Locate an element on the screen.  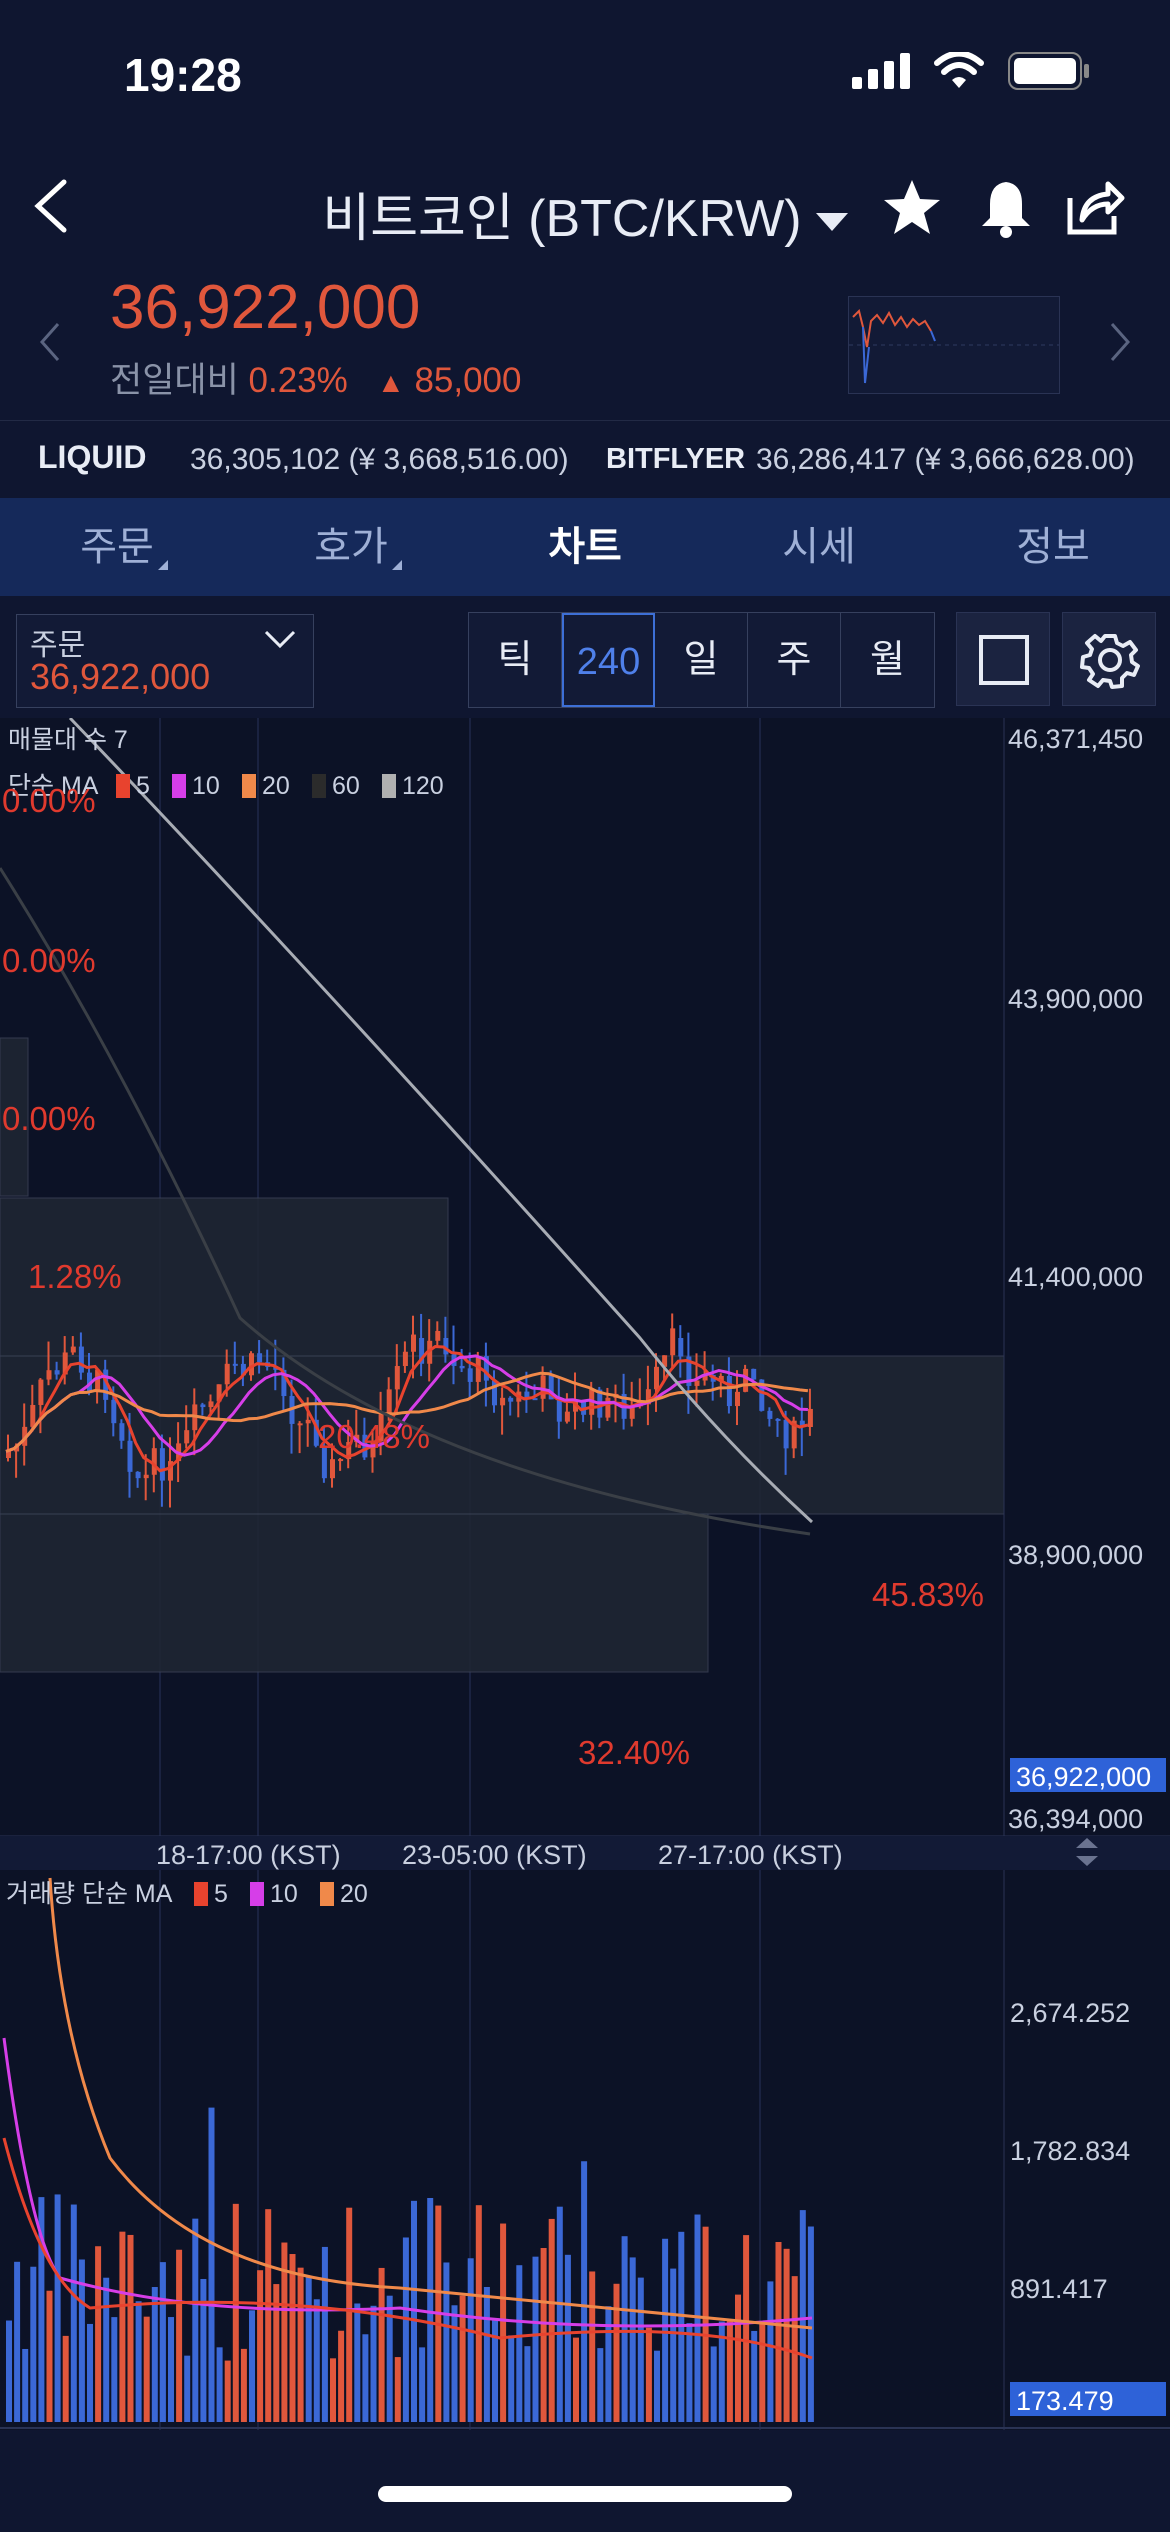
tab-quotes: 시세 is located at coordinates (819, 547).